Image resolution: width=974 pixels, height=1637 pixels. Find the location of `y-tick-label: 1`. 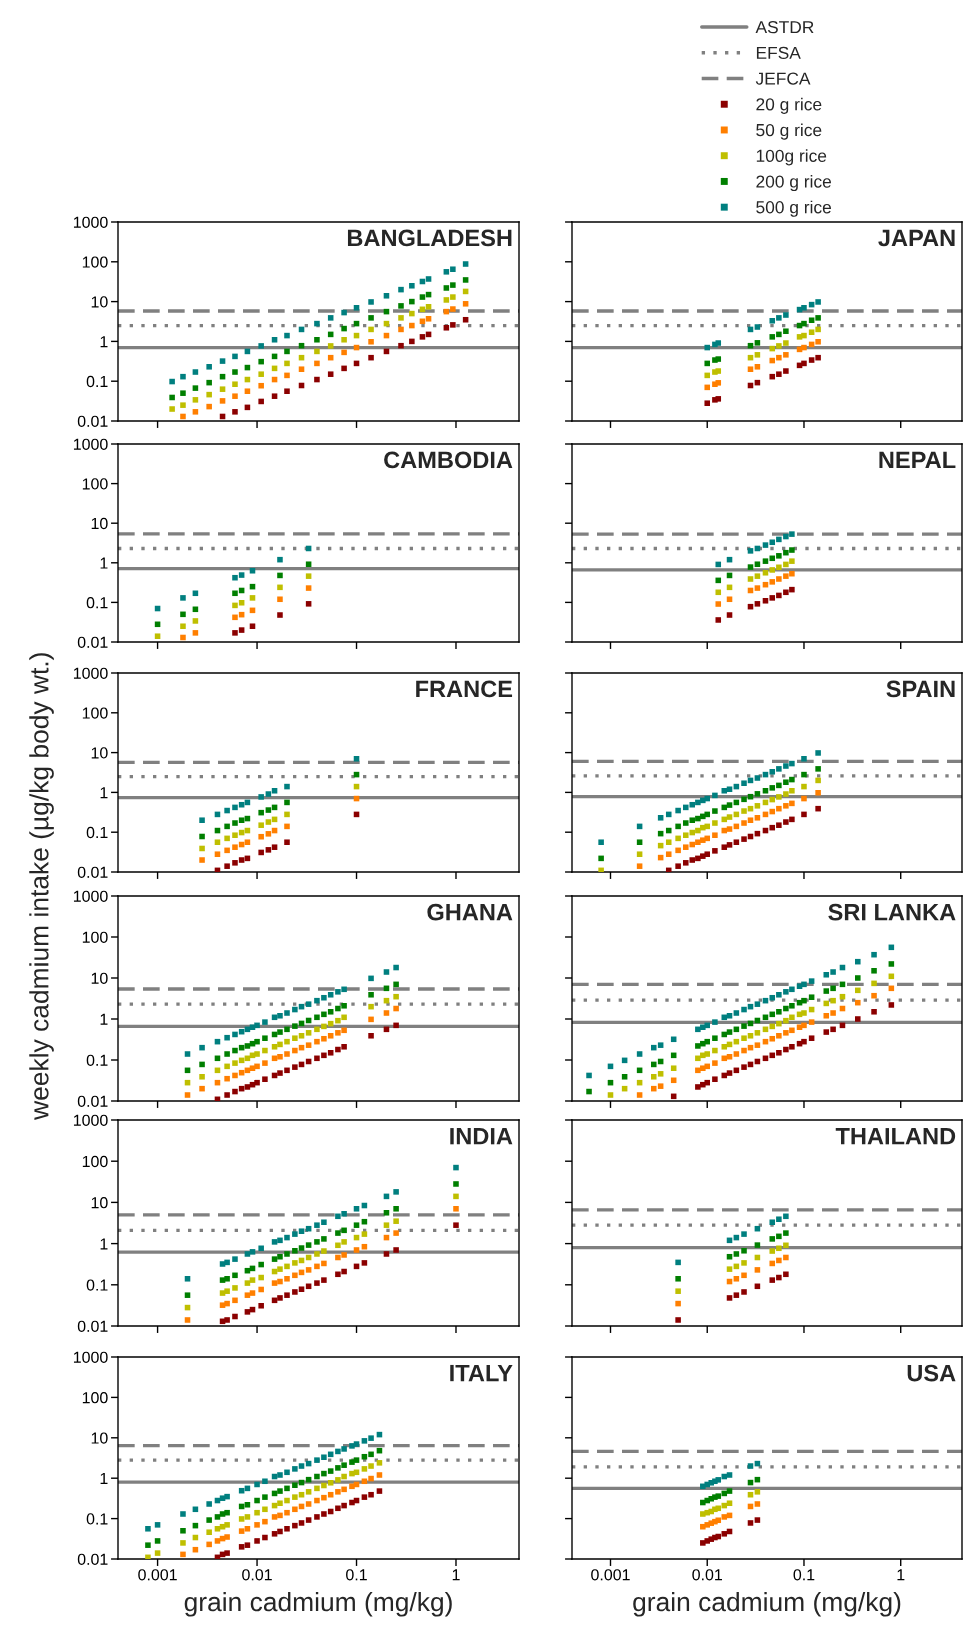

y-tick-label: 1 is located at coordinates (104, 1478).